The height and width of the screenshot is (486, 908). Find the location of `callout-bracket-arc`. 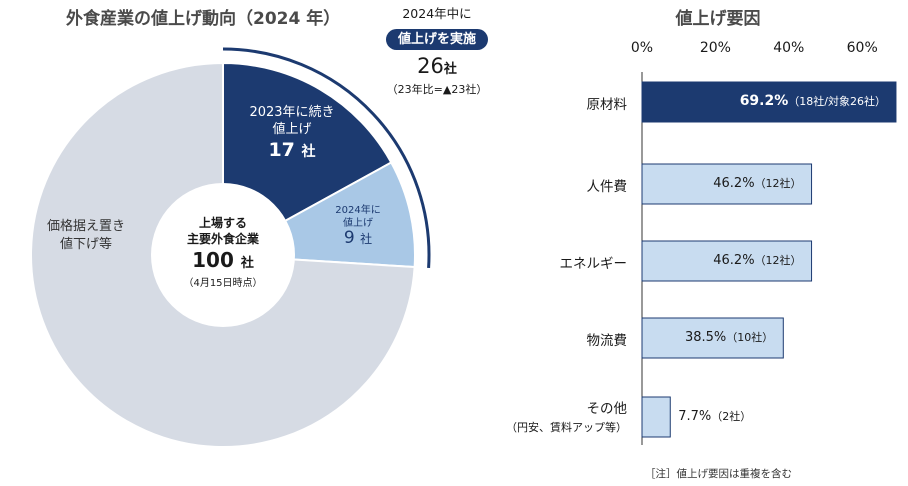

callout-bracket-arc is located at coordinates (326, 158).